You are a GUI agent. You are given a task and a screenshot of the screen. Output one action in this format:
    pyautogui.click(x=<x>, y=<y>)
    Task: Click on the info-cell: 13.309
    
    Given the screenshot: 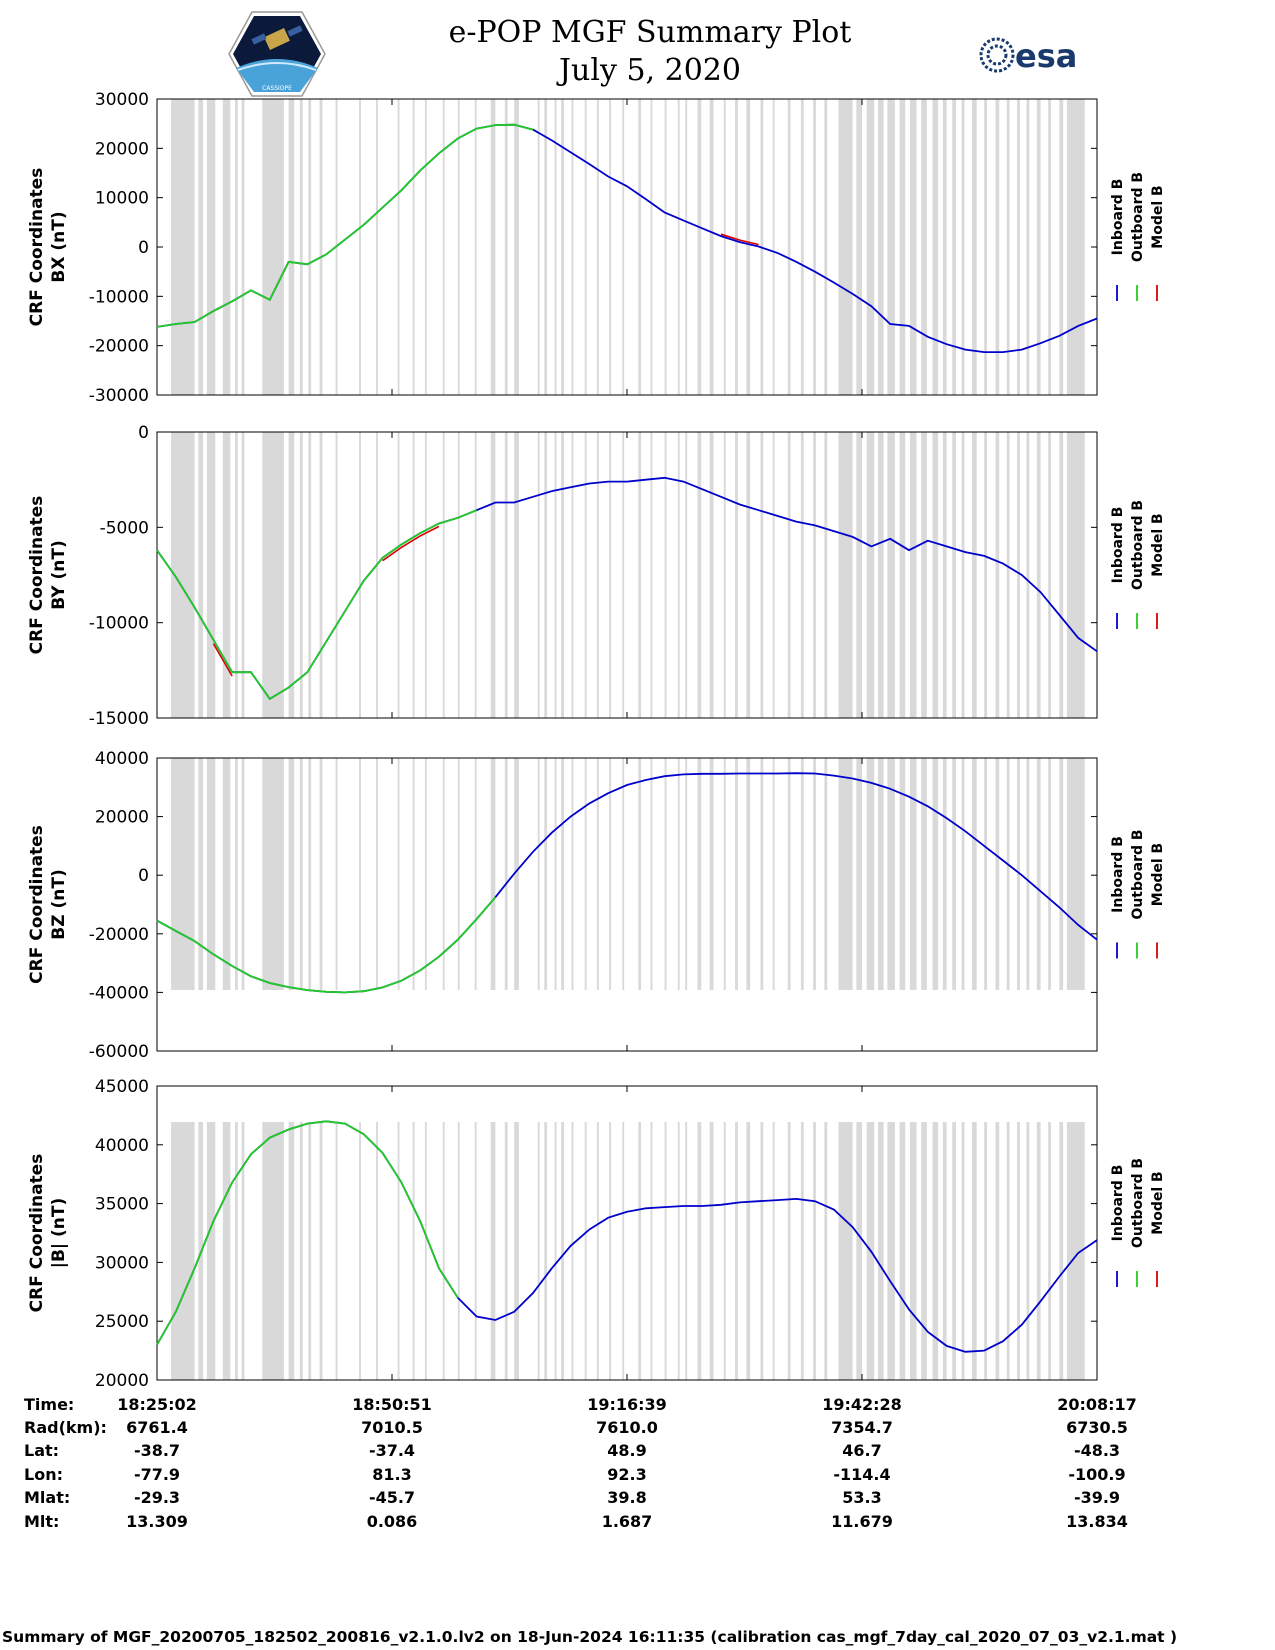 What is the action you would take?
    pyautogui.click(x=157, y=1521)
    